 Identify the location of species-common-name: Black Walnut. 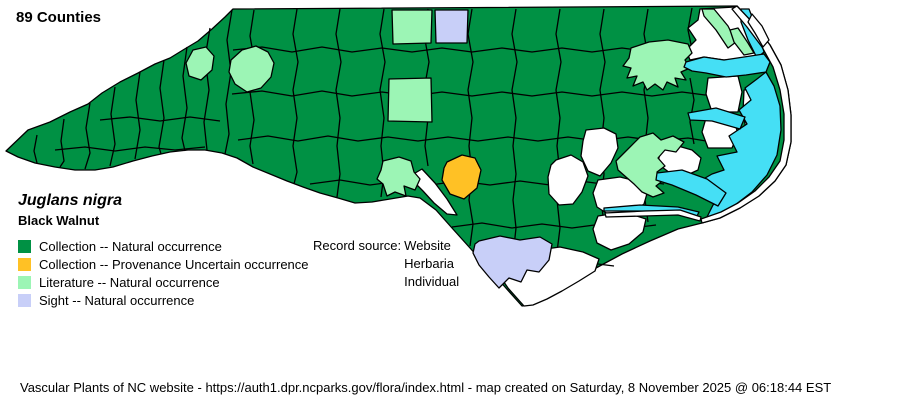
(59, 220).